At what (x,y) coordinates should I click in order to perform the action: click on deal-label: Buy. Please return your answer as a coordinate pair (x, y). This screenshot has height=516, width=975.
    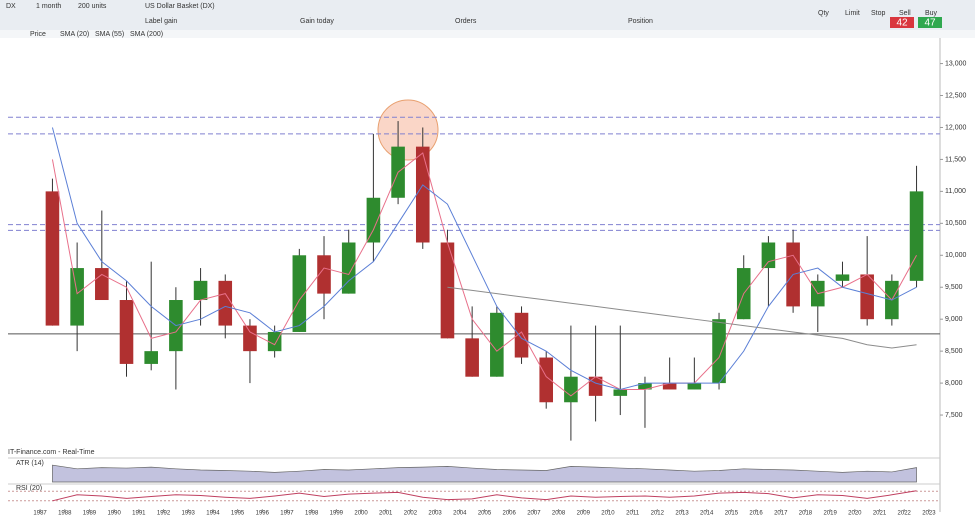
    Looking at the image, I should click on (931, 13).